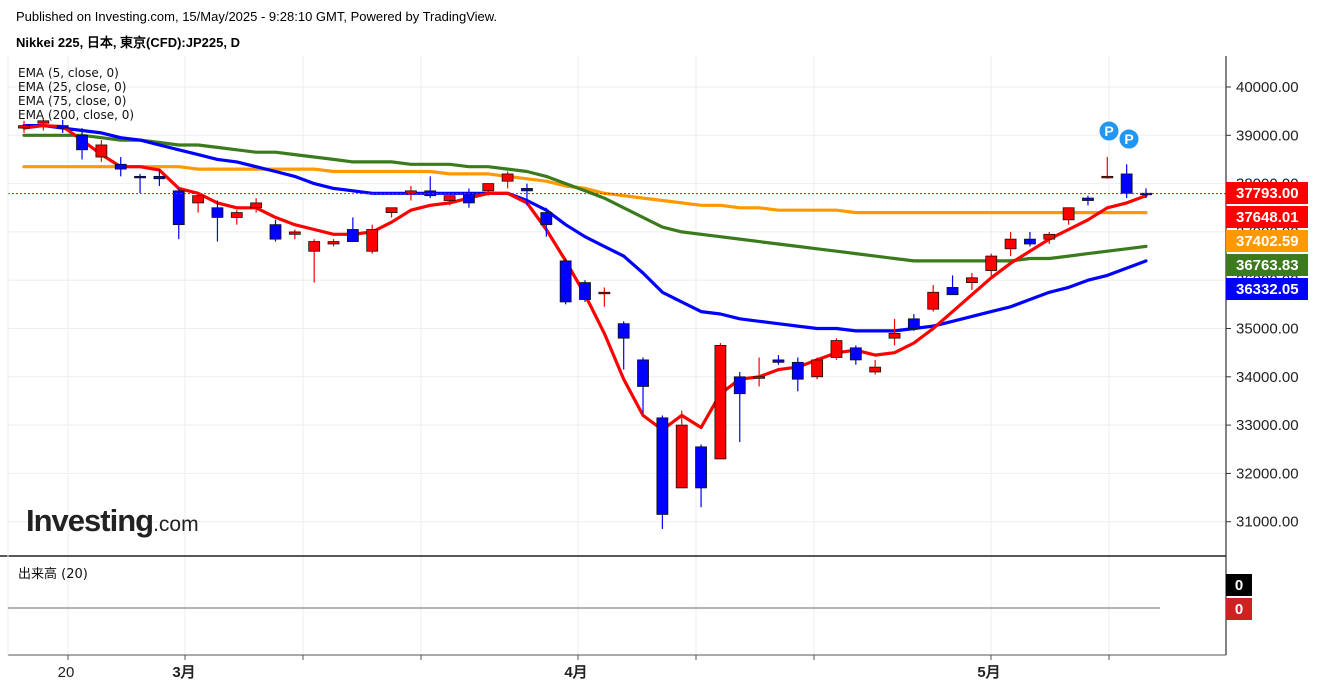 This screenshot has height=688, width=1318. What do you see at coordinates (72, 87) in the screenshot?
I see `ema-legend-item: EMA (25, close, 0)` at bounding box center [72, 87].